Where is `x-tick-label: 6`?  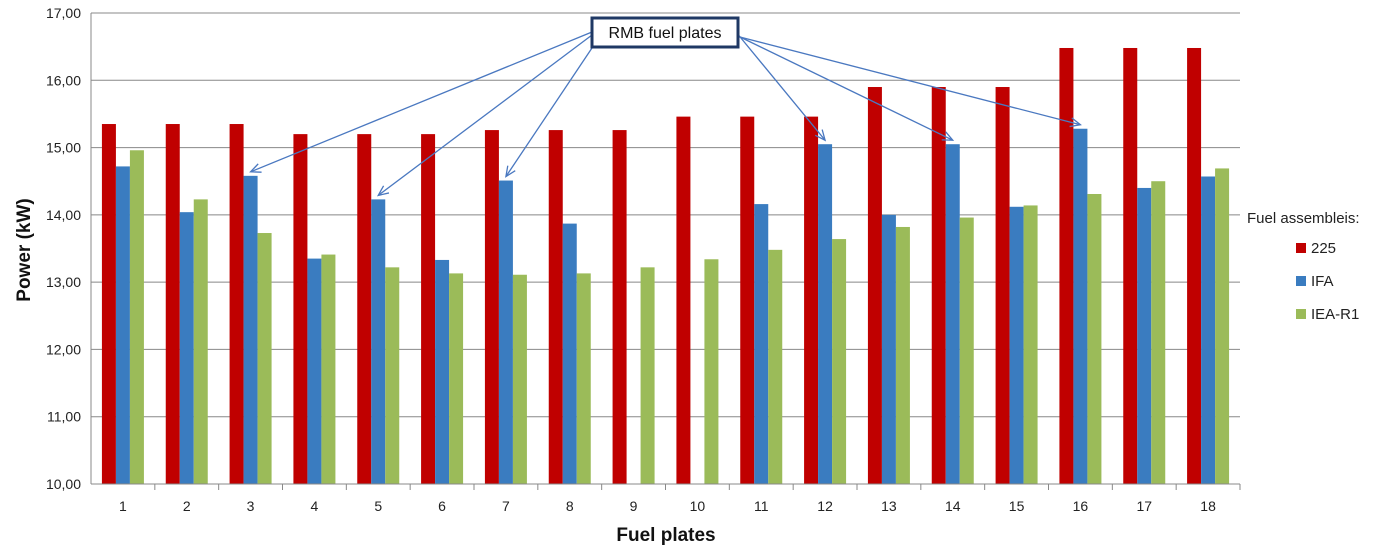
x-tick-label: 6 is located at coordinates (442, 506).